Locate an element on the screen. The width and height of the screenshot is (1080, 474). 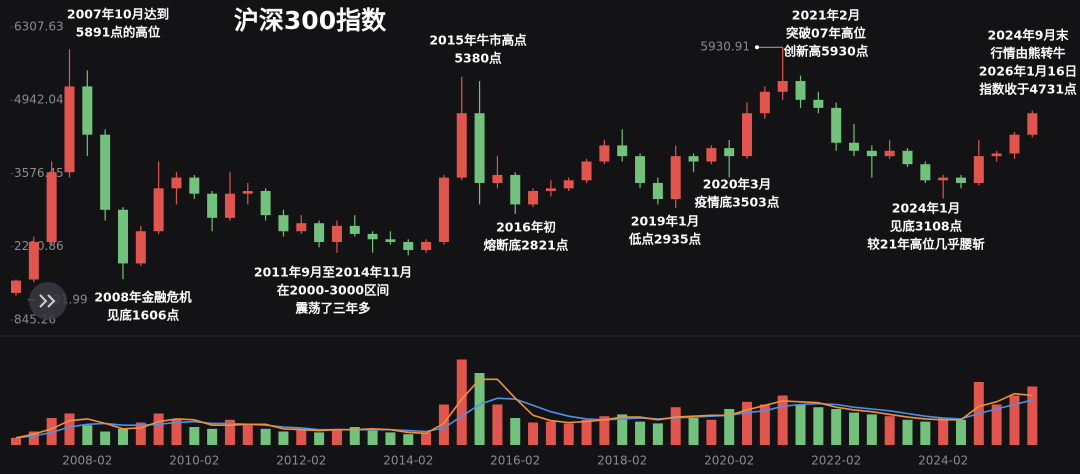
annotation: 2021年2月 is located at coordinates (826, 15).